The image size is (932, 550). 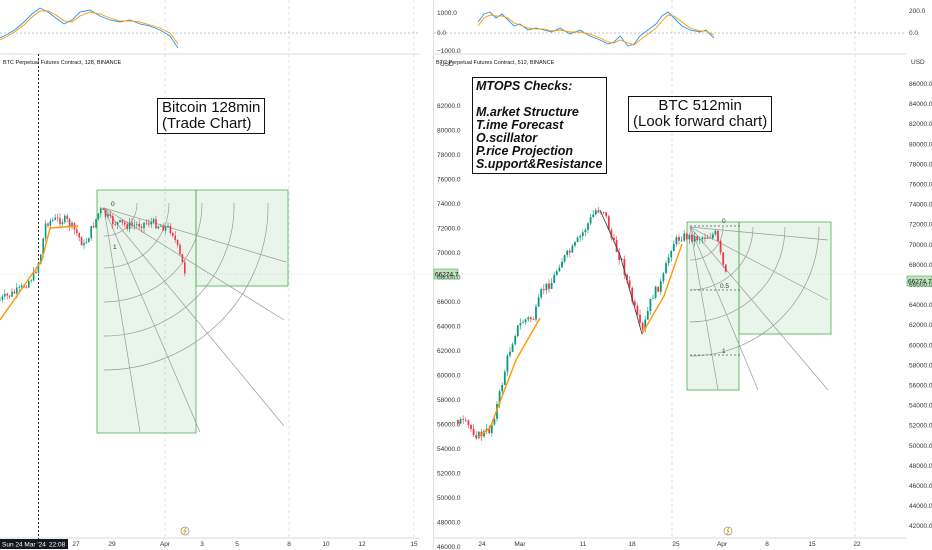 What do you see at coordinates (728, 531) in the screenshot?
I see `right-lightning-icon` at bounding box center [728, 531].